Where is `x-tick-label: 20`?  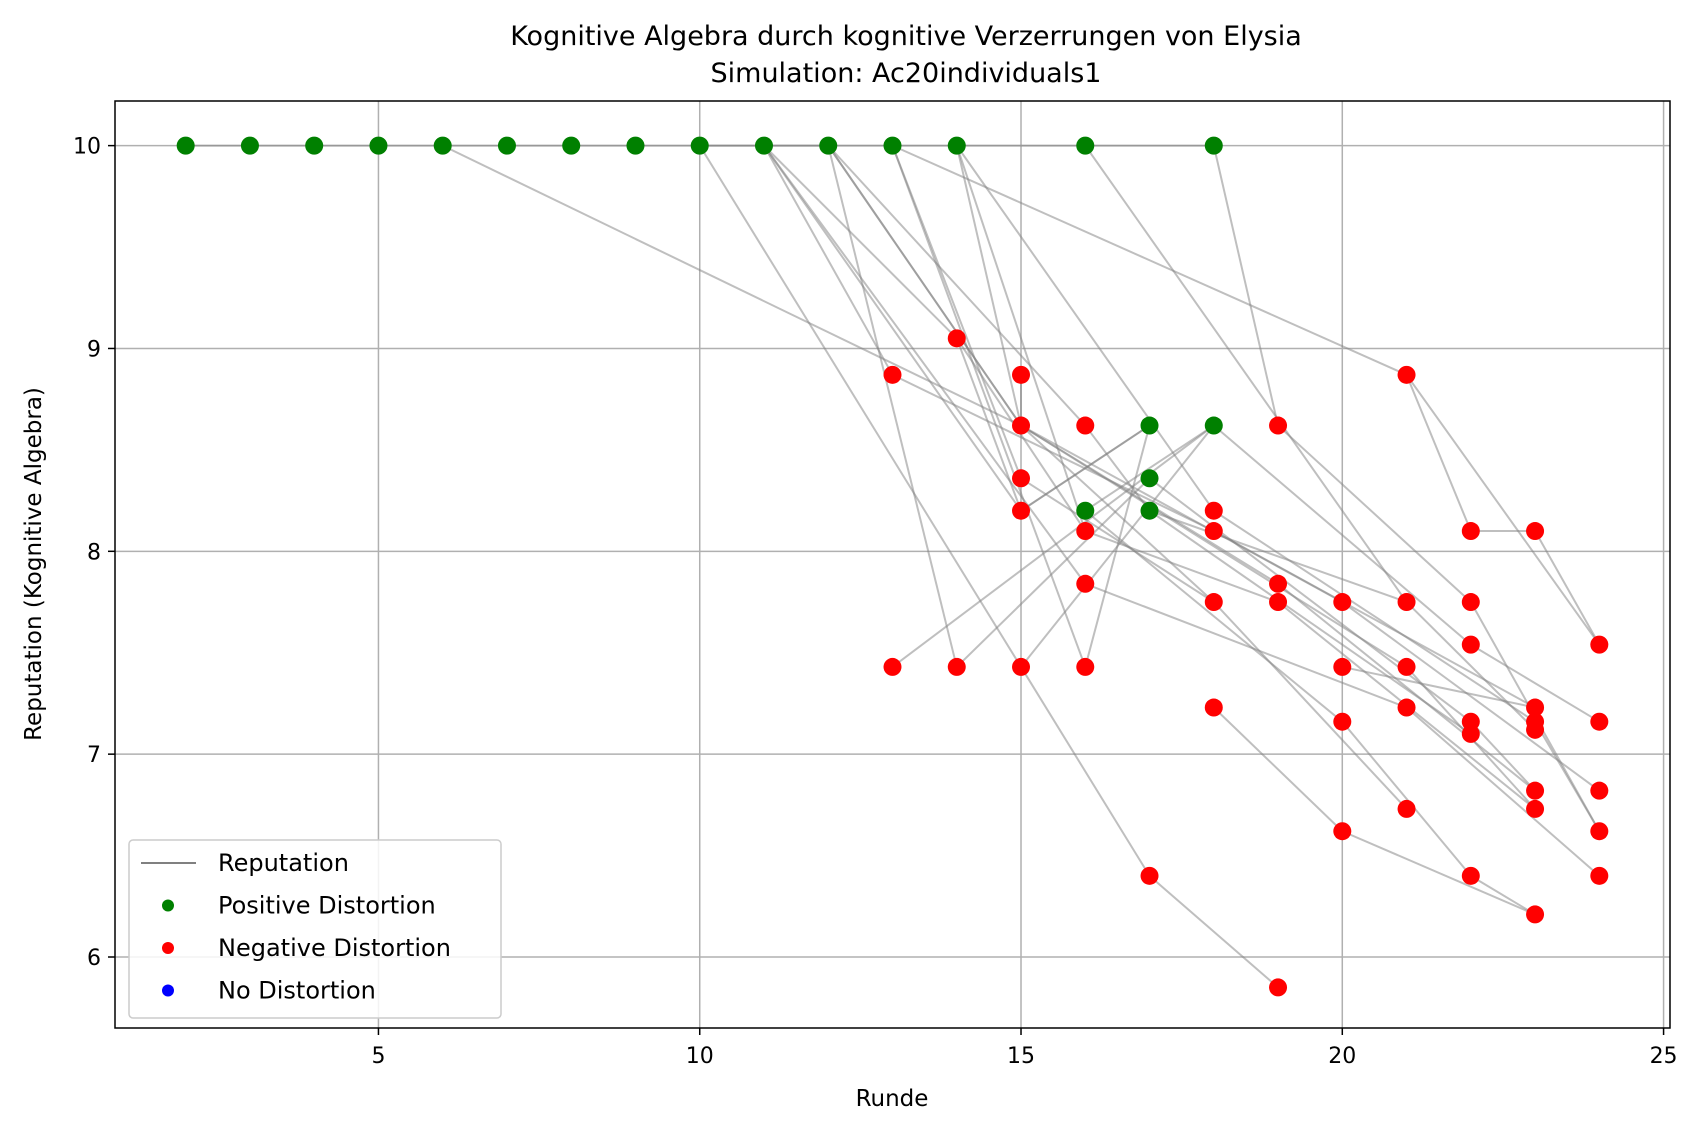
x-tick-label: 20 is located at coordinates (1342, 1056).